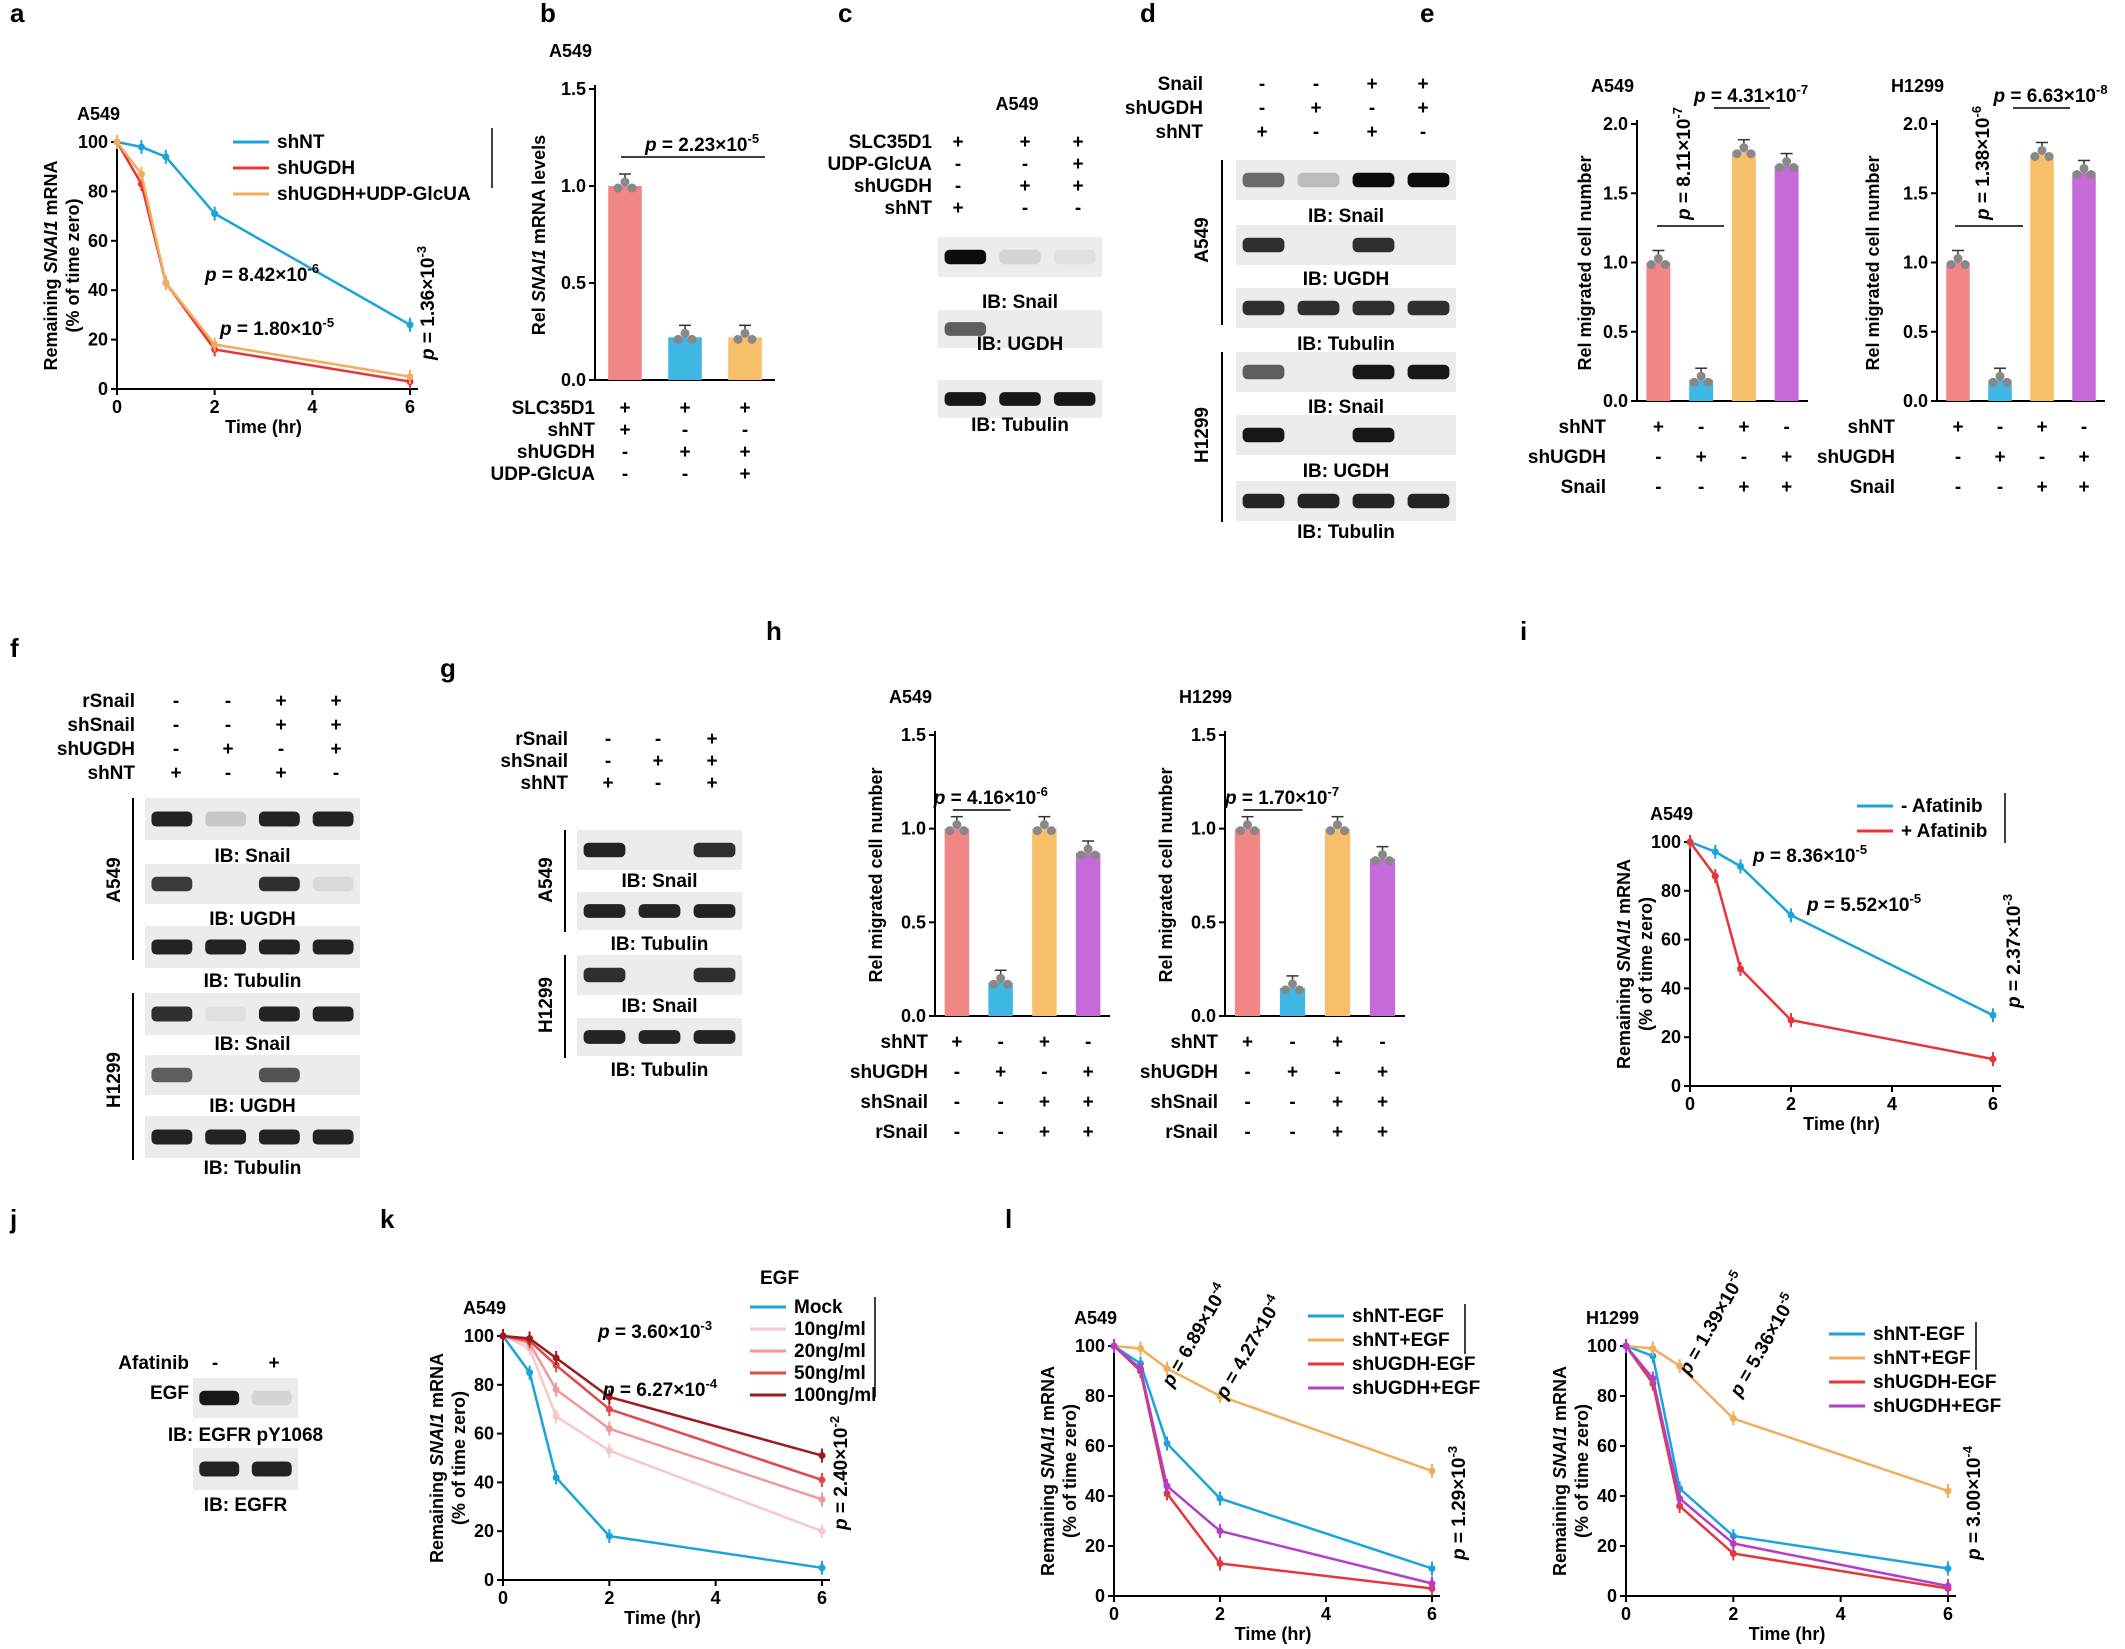 Image resolution: width=2125 pixels, height=1649 pixels. Describe the element at coordinates (280, 773) in the screenshot. I see `f-cond-cell: +` at that location.